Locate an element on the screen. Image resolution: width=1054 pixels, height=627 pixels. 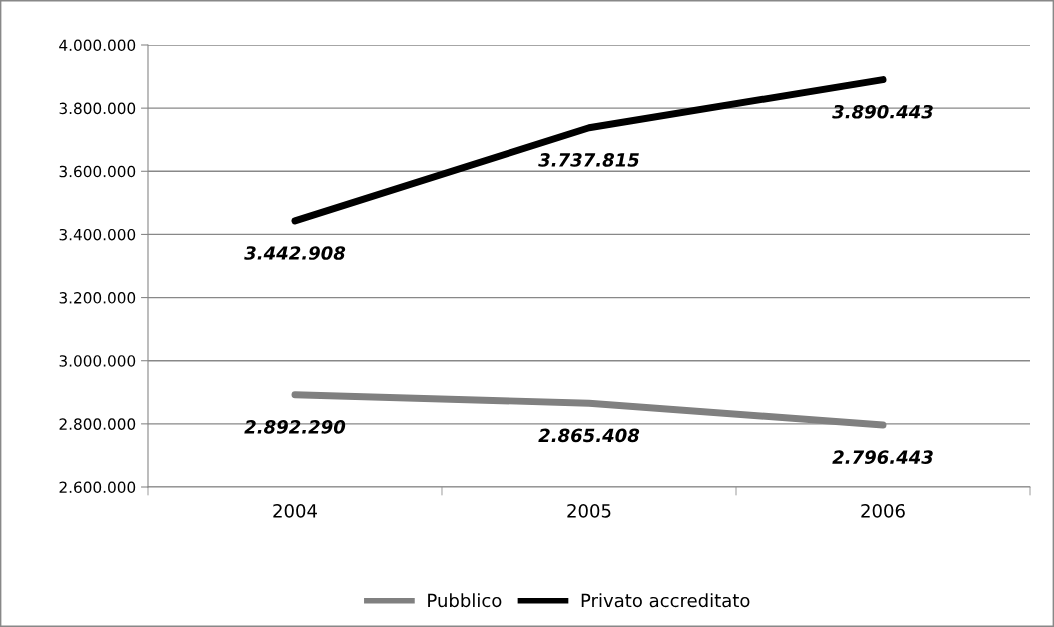
legend-label: Privato accreditato is located at coordinates (665, 600).